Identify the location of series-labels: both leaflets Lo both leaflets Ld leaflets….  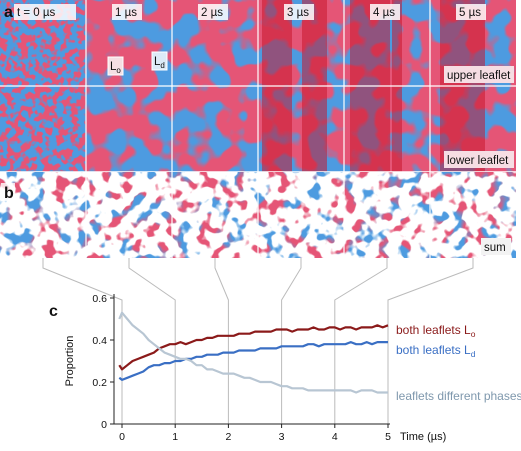
(458, 363).